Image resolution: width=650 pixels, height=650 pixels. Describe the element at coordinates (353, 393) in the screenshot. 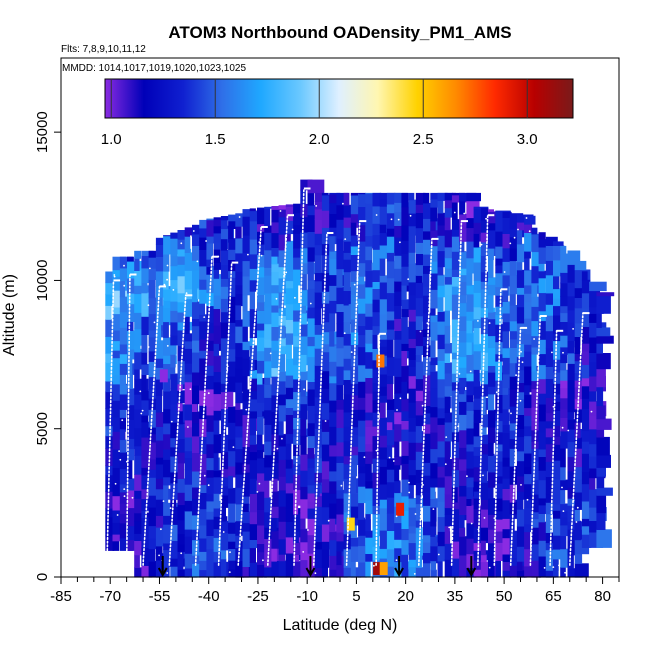

I see `flight-profile` at that location.